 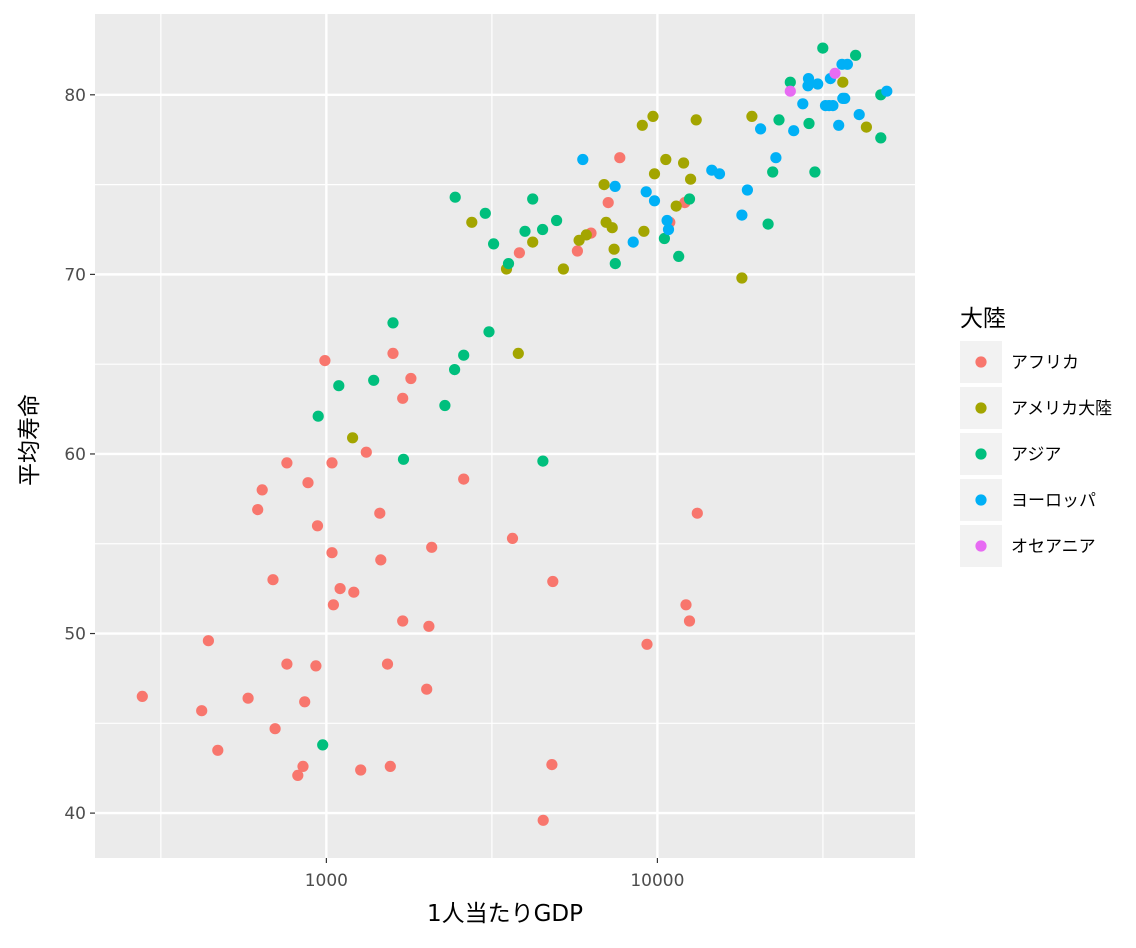 What do you see at coordinates (494, 874) in the screenshot?
I see `x-tick-labels: 1000 10000` at bounding box center [494, 874].